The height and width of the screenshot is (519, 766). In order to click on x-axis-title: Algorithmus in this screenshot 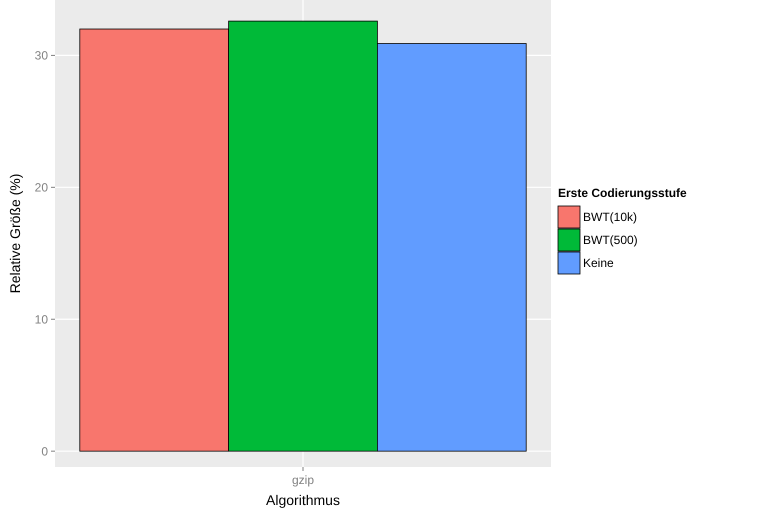, I will do `click(303, 500)`.